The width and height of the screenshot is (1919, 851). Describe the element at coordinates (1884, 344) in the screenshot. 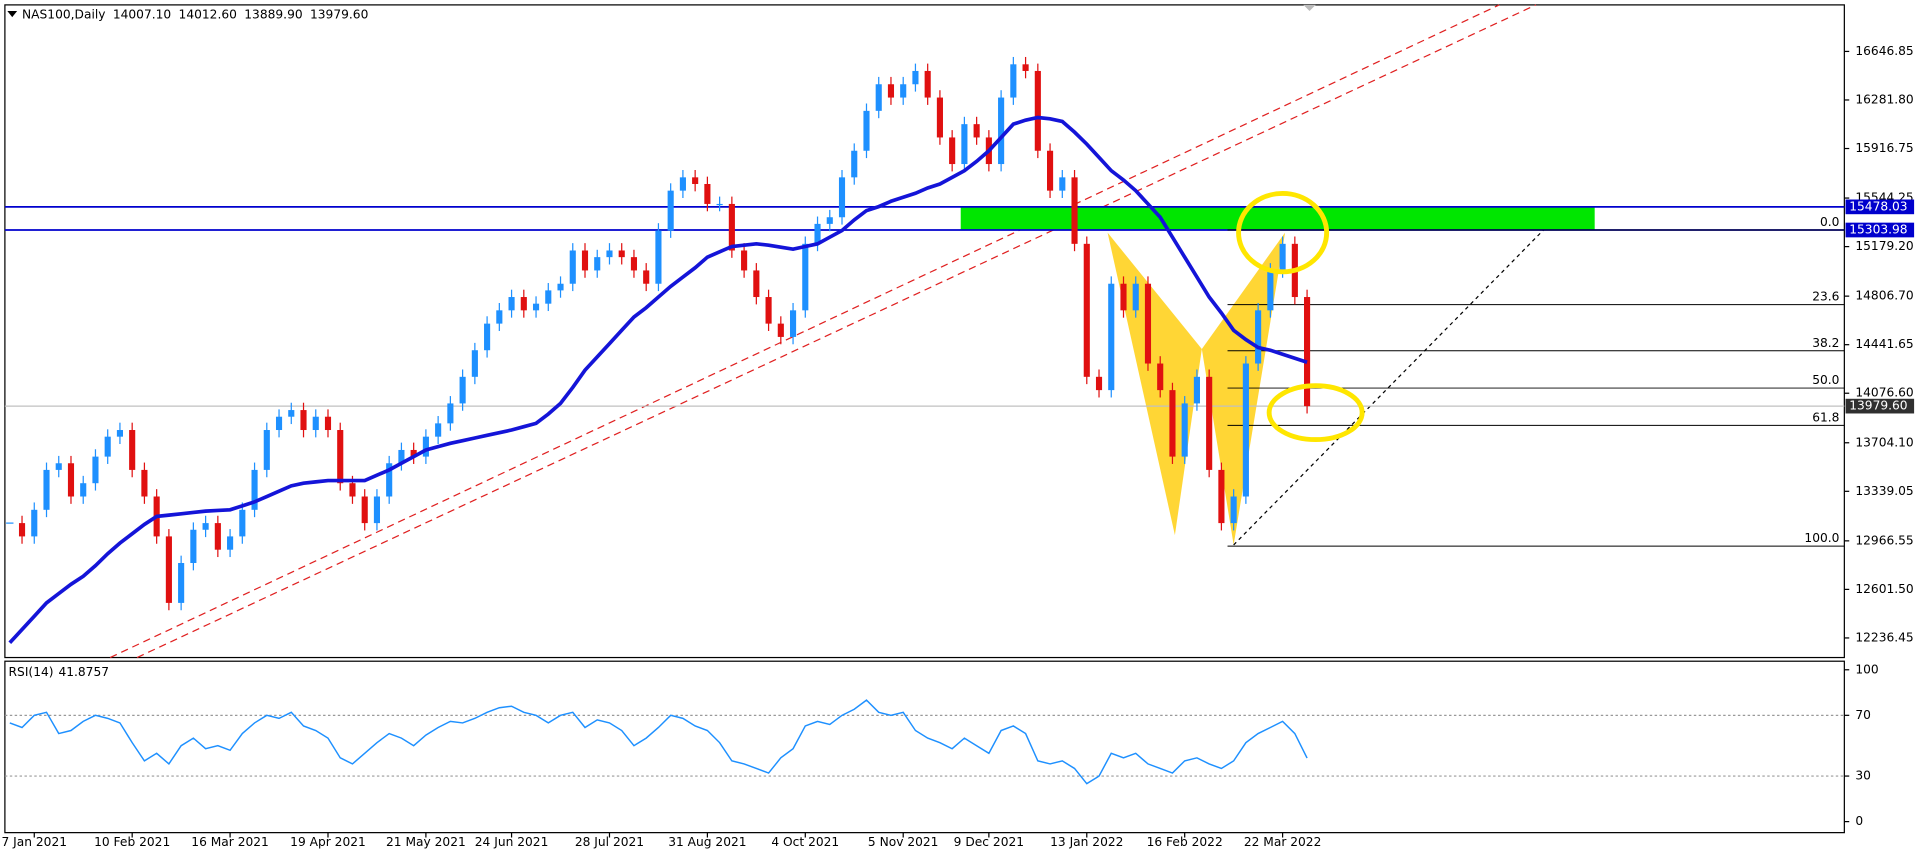

I see `y-tick-label: 14441.65` at that location.